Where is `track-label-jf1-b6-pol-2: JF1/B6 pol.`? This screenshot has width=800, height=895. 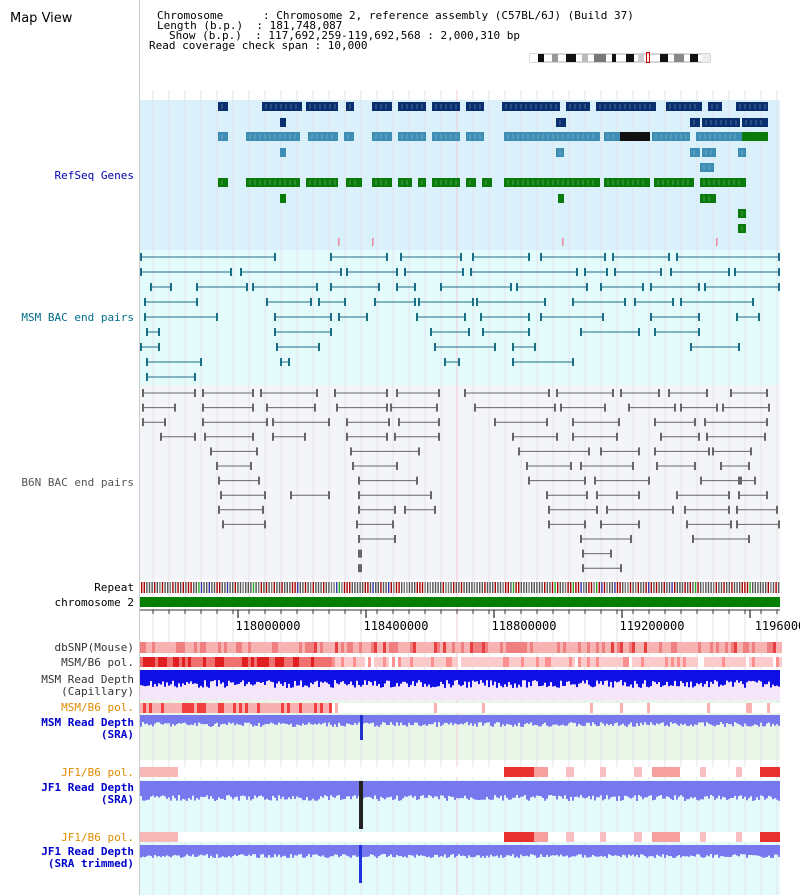 track-label-jf1-b6-pol-2: JF1/B6 pol. is located at coordinates (97, 837).